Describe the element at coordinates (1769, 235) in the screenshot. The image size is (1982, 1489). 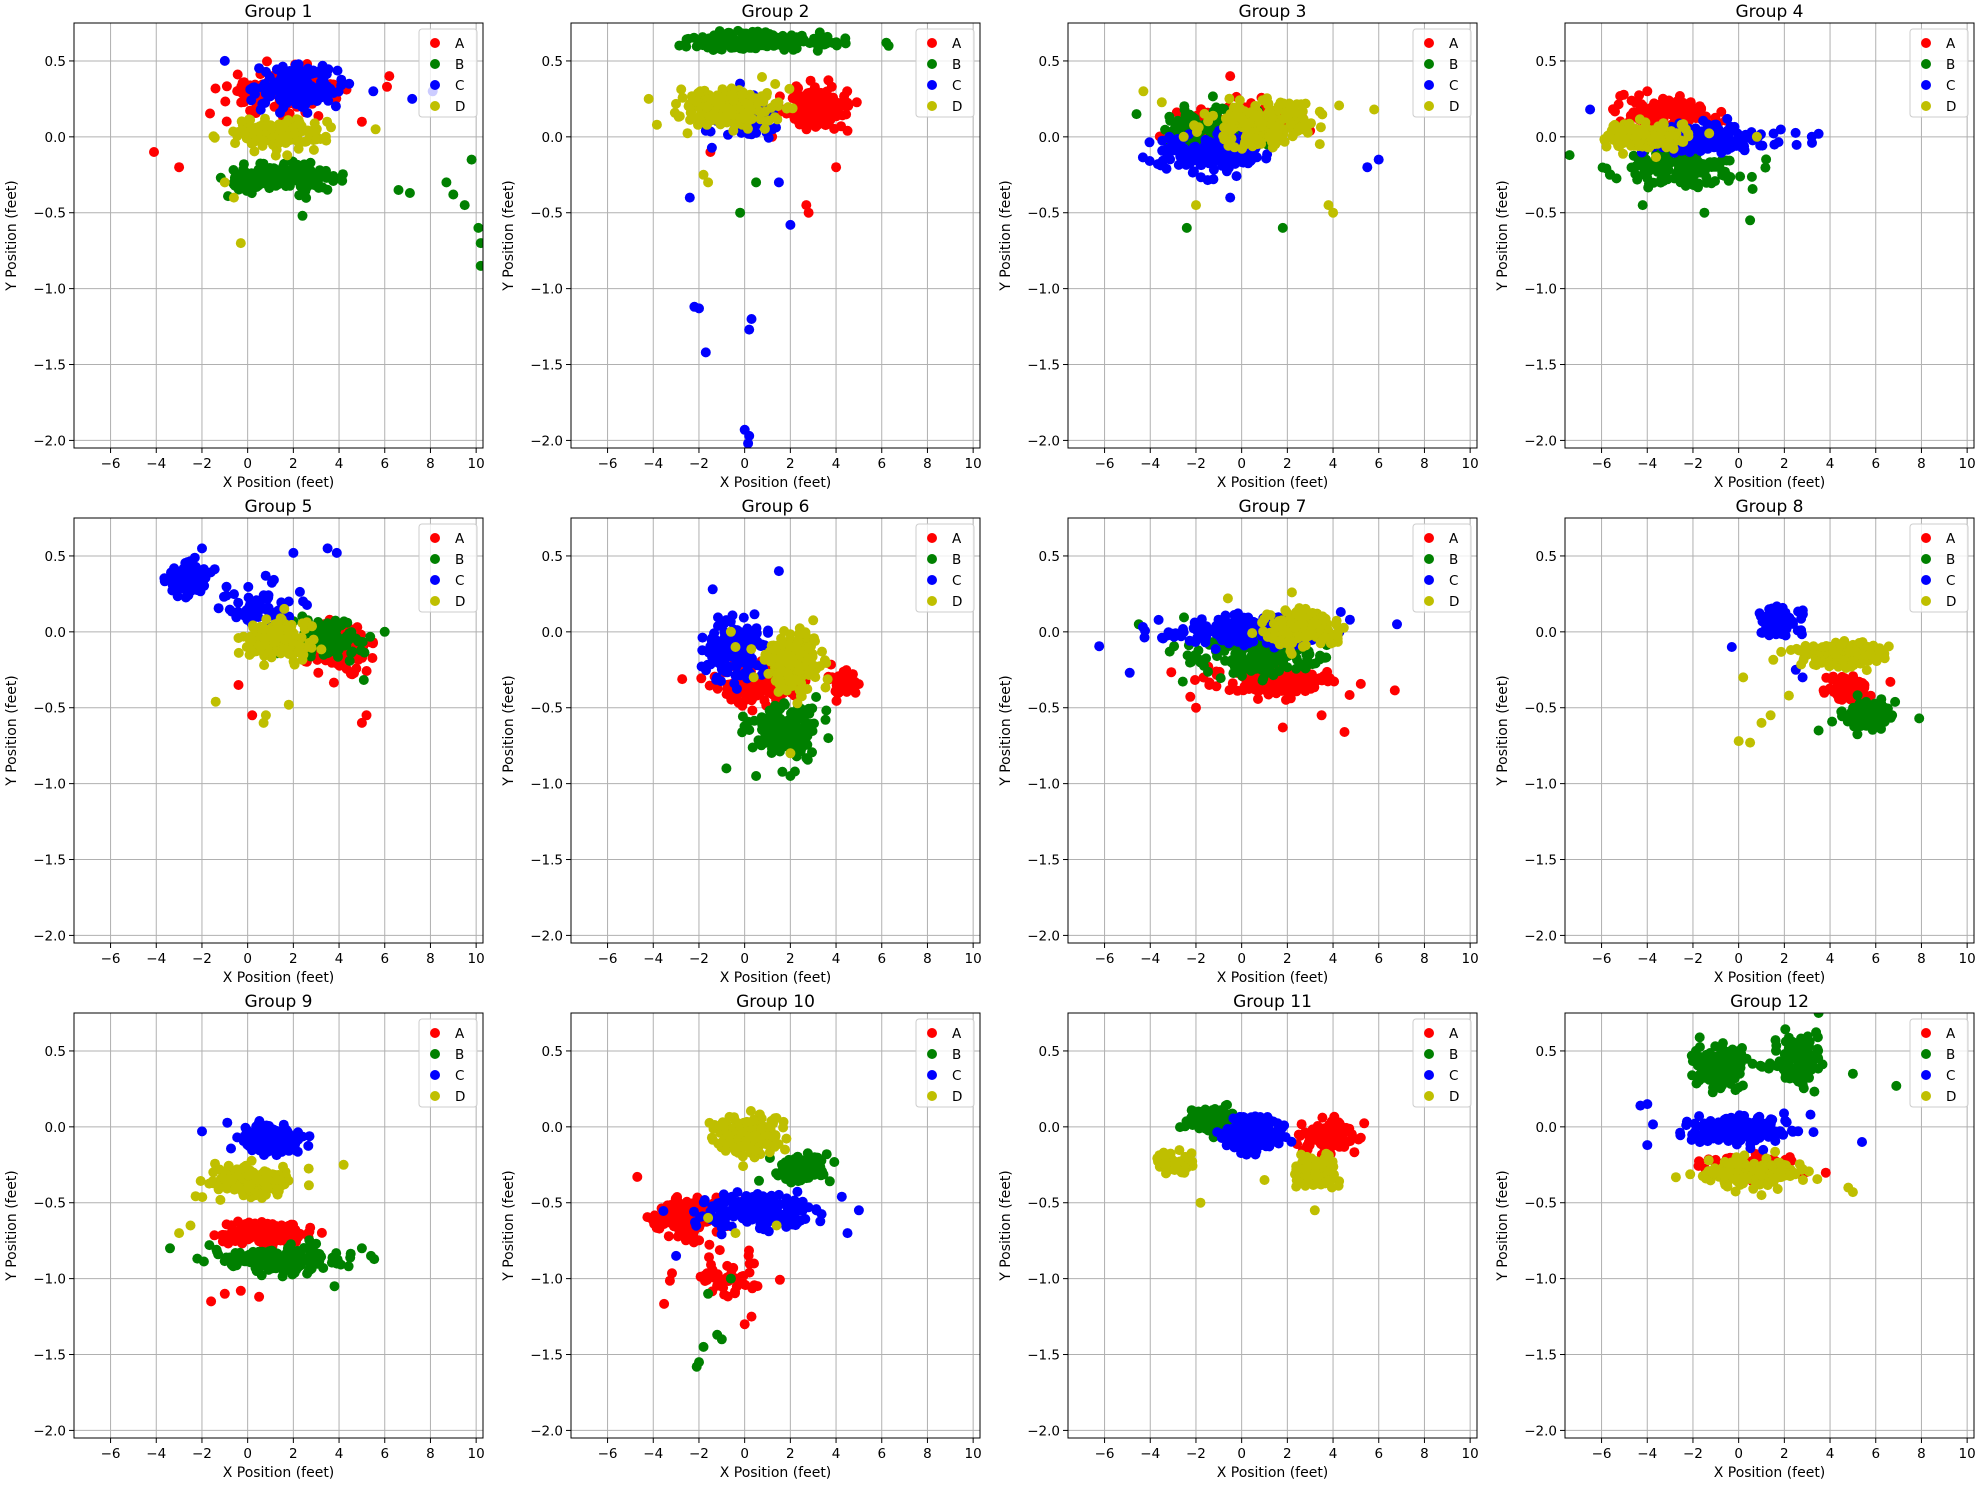
I see `axes-frame` at that location.